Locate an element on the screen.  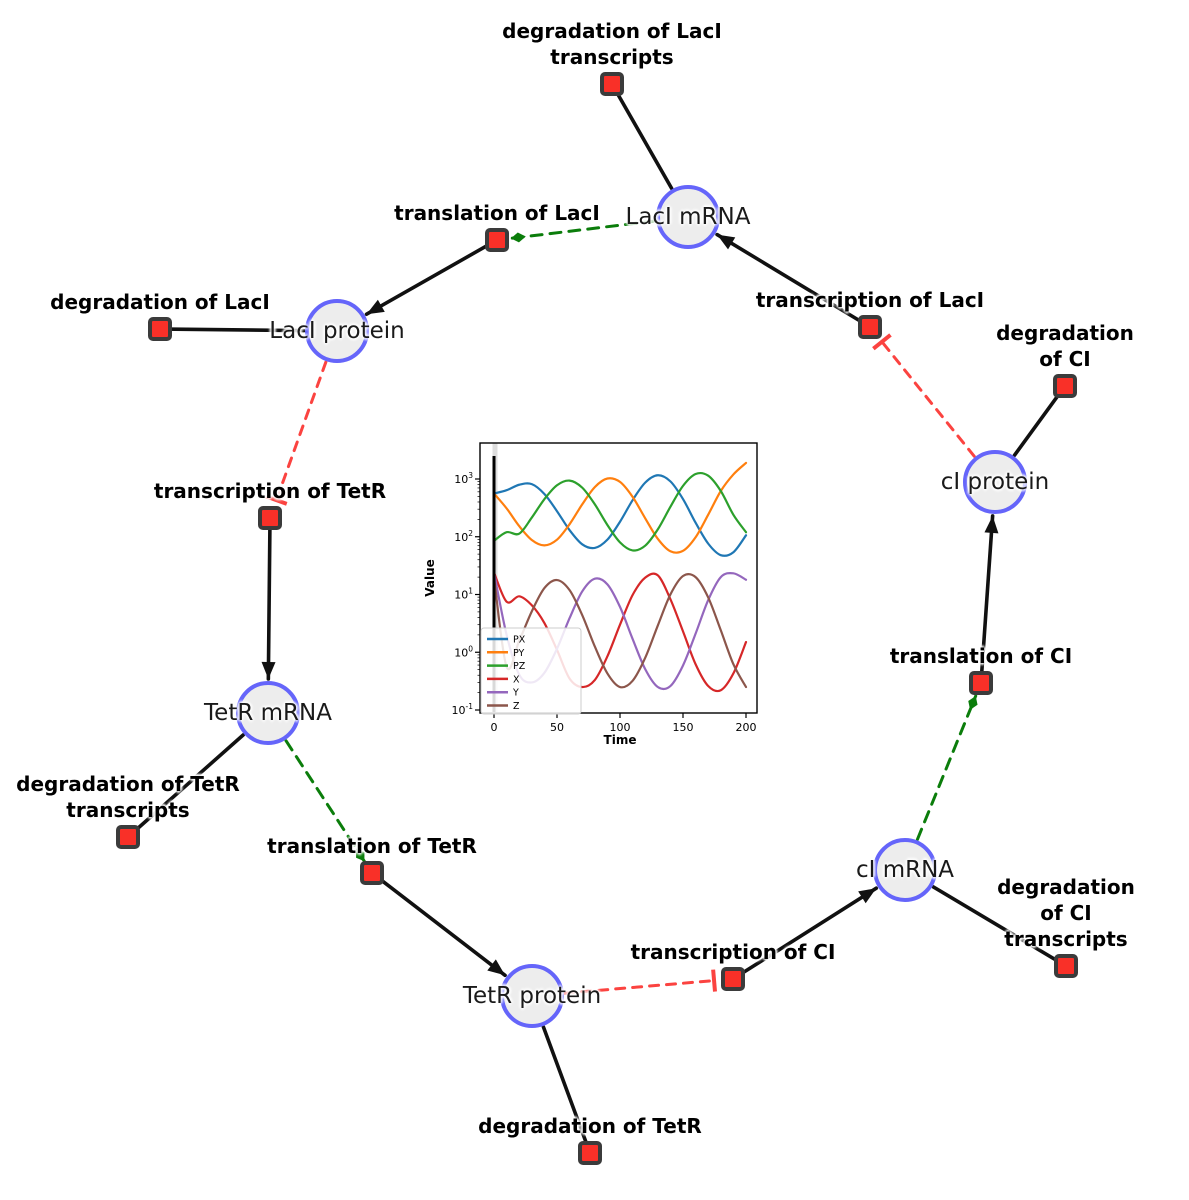
edge-catalysis-ci_mrna-transl_ci is located at coordinates (946, 767).